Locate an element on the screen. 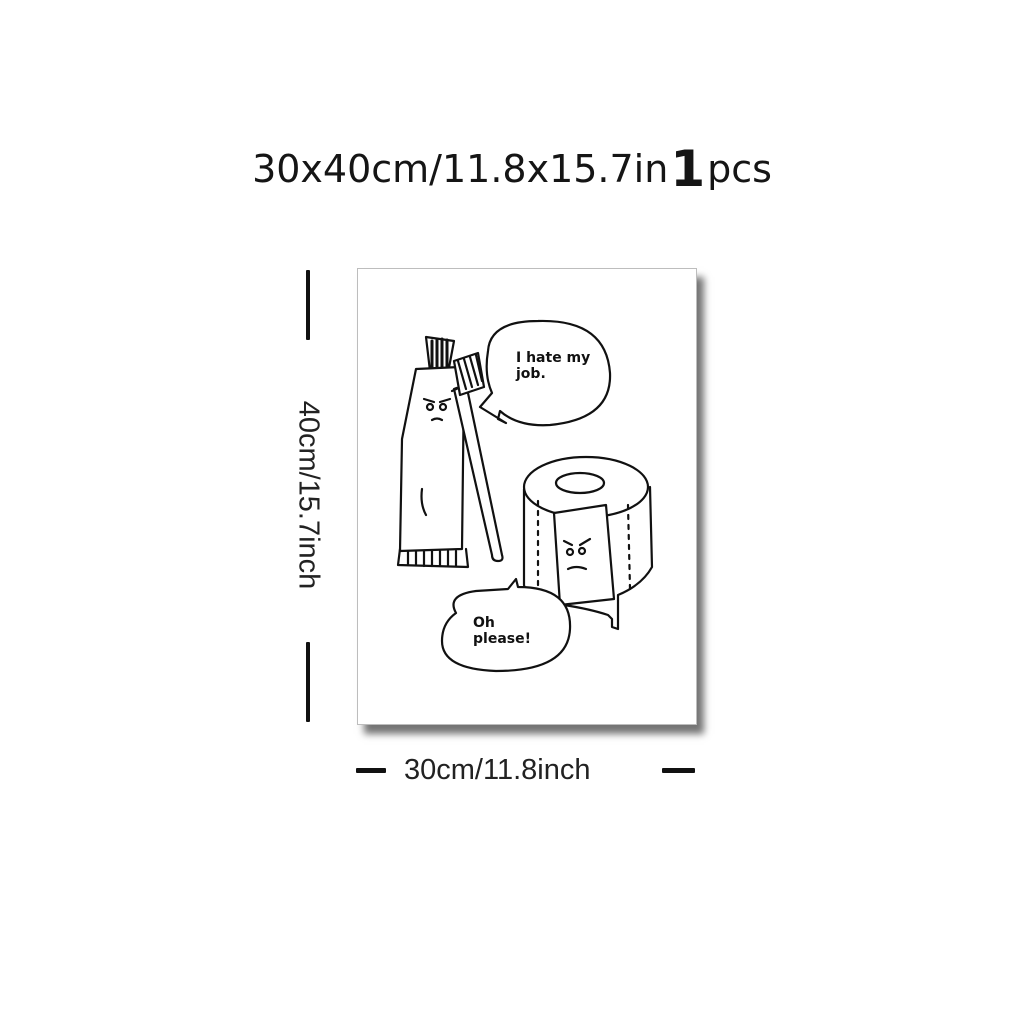  quantity-unit: pcs is located at coordinates (739, 169).